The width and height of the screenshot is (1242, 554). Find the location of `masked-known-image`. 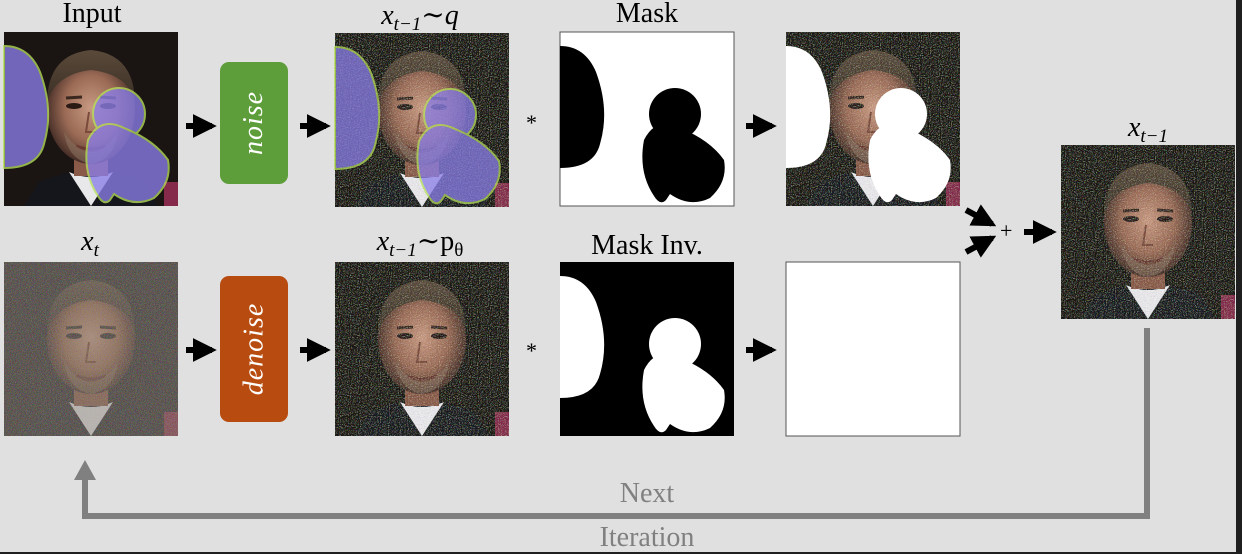

masked-known-image is located at coordinates (873, 119).